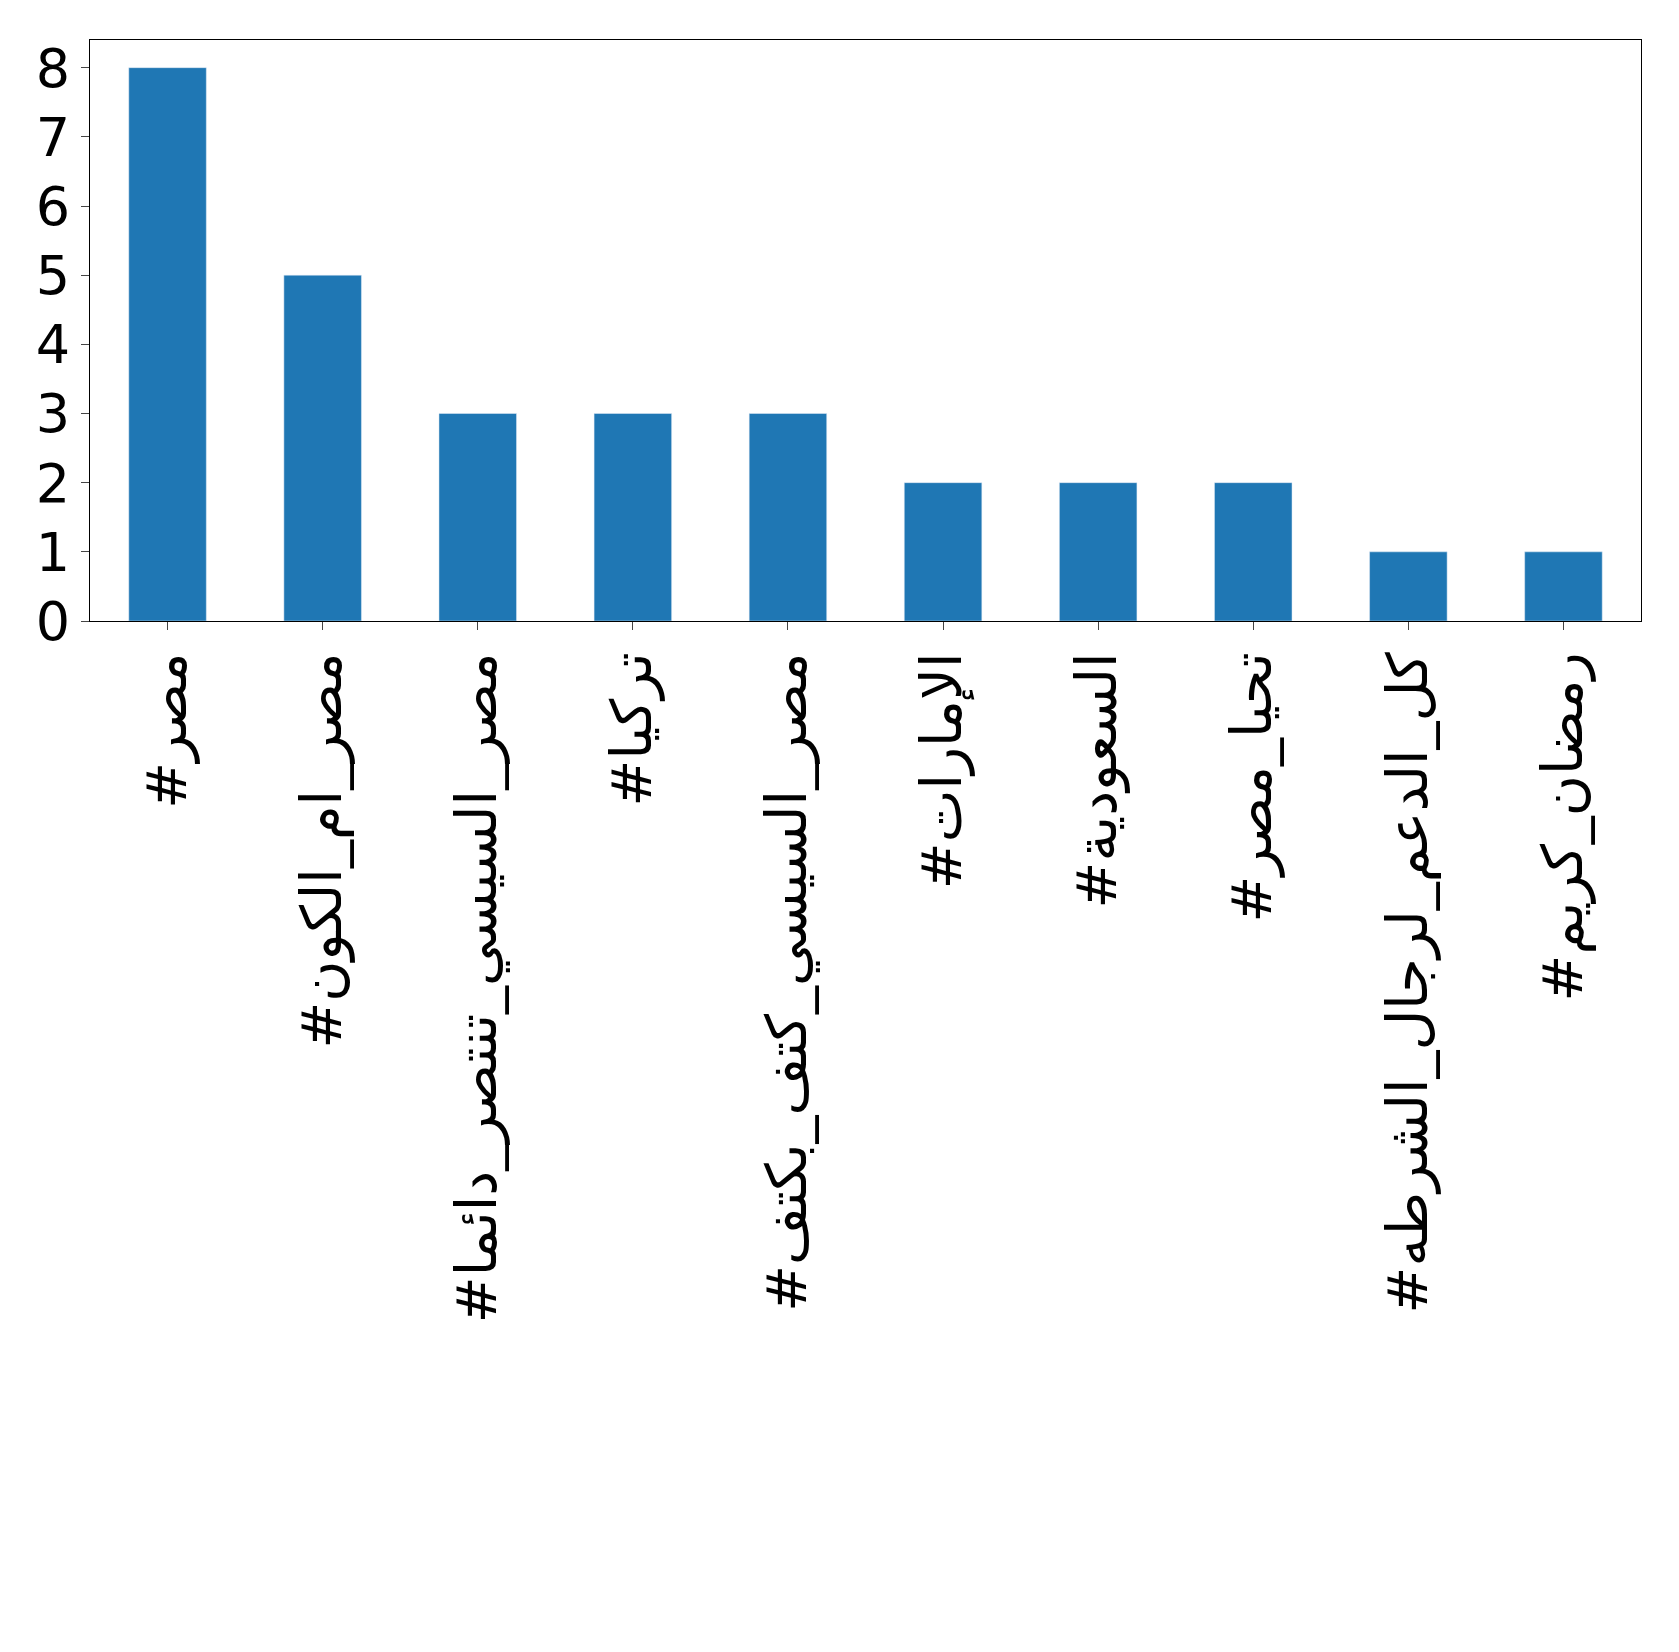 This screenshot has height=1652, width=1679. Describe the element at coordinates (53, 206) in the screenshot. I see `y-tick-label: 6` at that location.